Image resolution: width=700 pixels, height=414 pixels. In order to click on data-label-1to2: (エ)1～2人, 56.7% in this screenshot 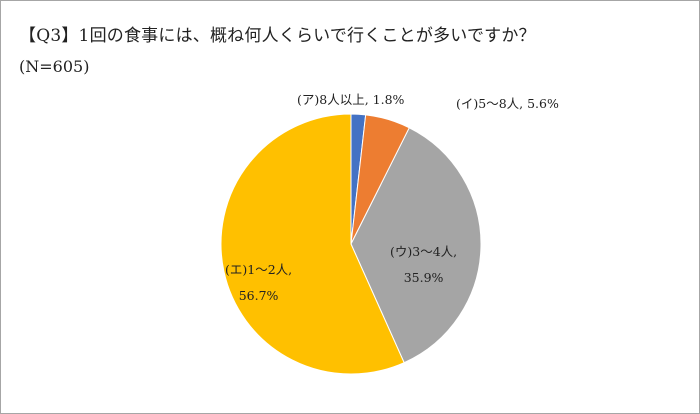, I will do `click(258, 283)`.